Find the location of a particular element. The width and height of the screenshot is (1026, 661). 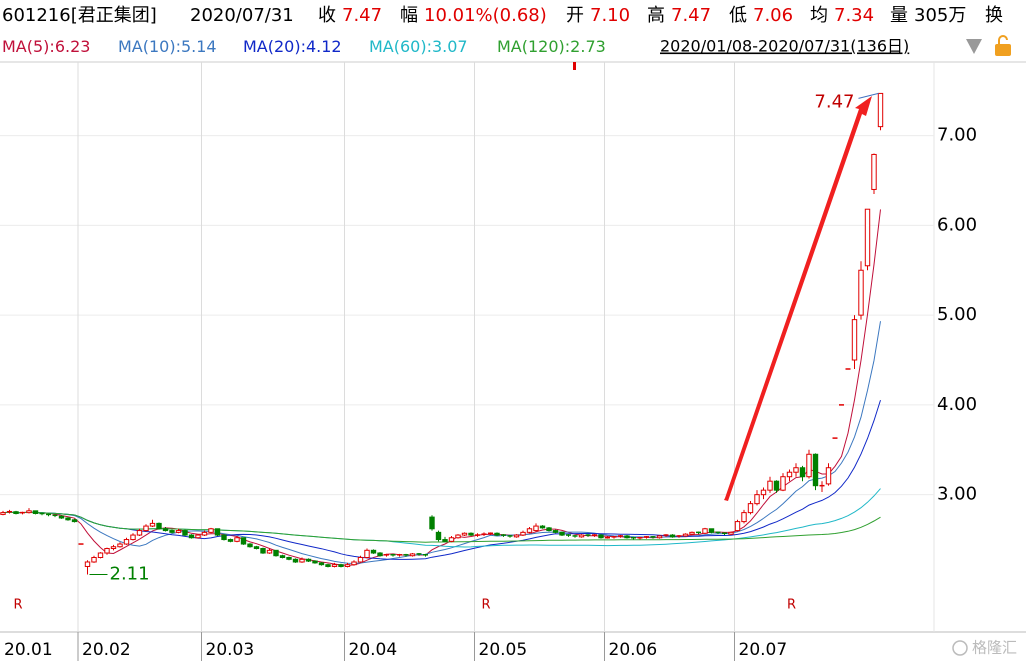

date: 2020/07/31 is located at coordinates (242, 15).